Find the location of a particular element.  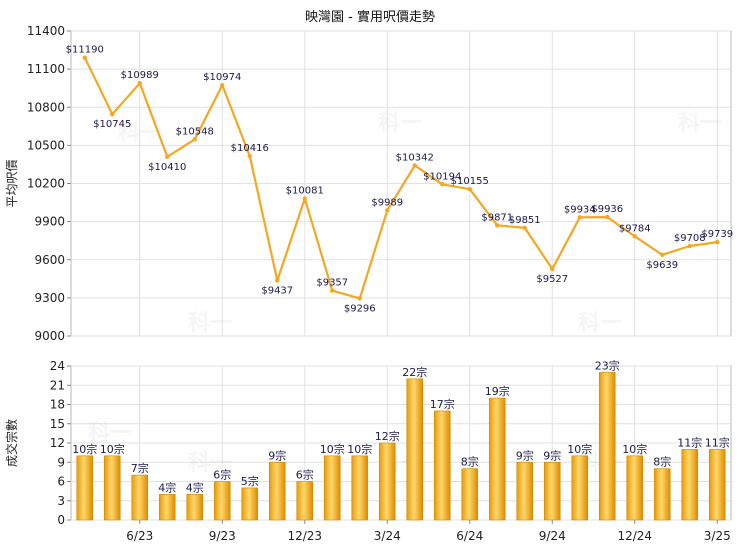

volume-y-tick-label: 12 is located at coordinates (57, 443).